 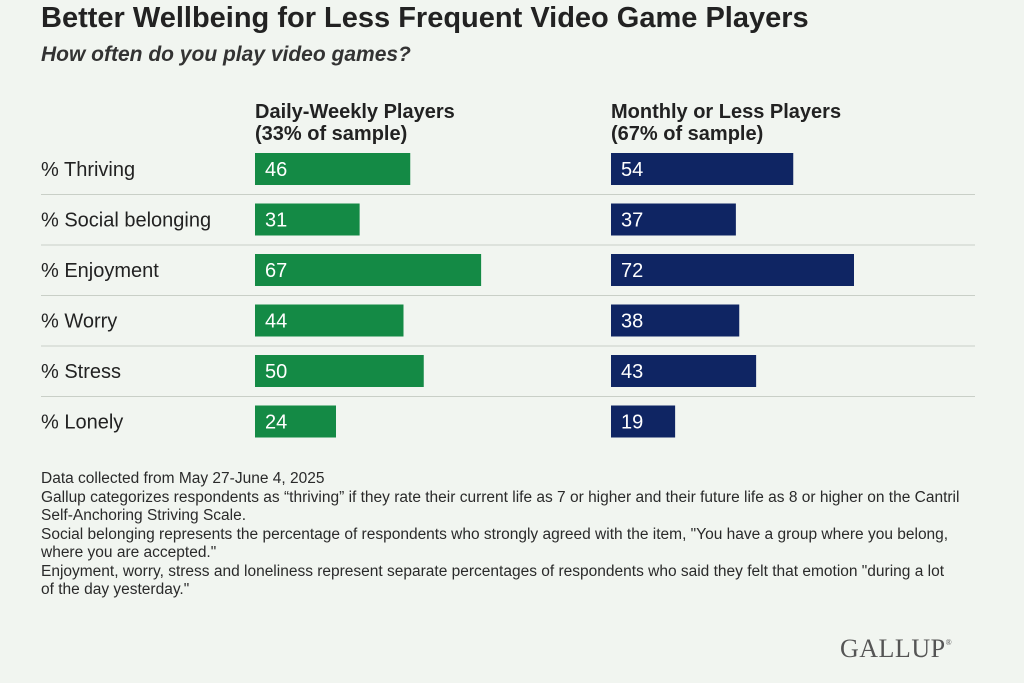 What do you see at coordinates (632, 271) in the screenshot?
I see `bar-value-label-monthly-or-less-players-enjoyment: 72` at bounding box center [632, 271].